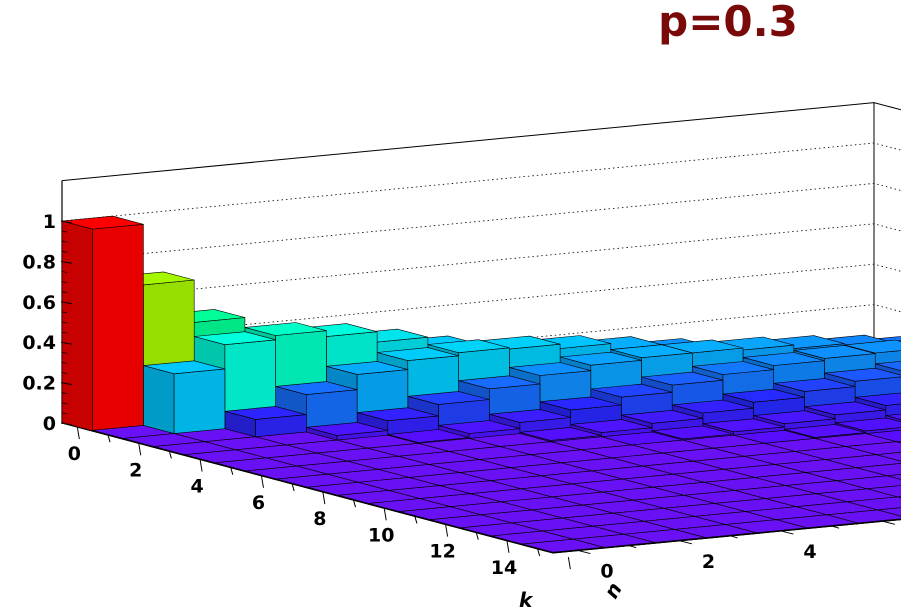 This screenshot has width=901, height=616. What do you see at coordinates (526, 600) in the screenshot?
I see `x-axis-title: k` at bounding box center [526, 600].